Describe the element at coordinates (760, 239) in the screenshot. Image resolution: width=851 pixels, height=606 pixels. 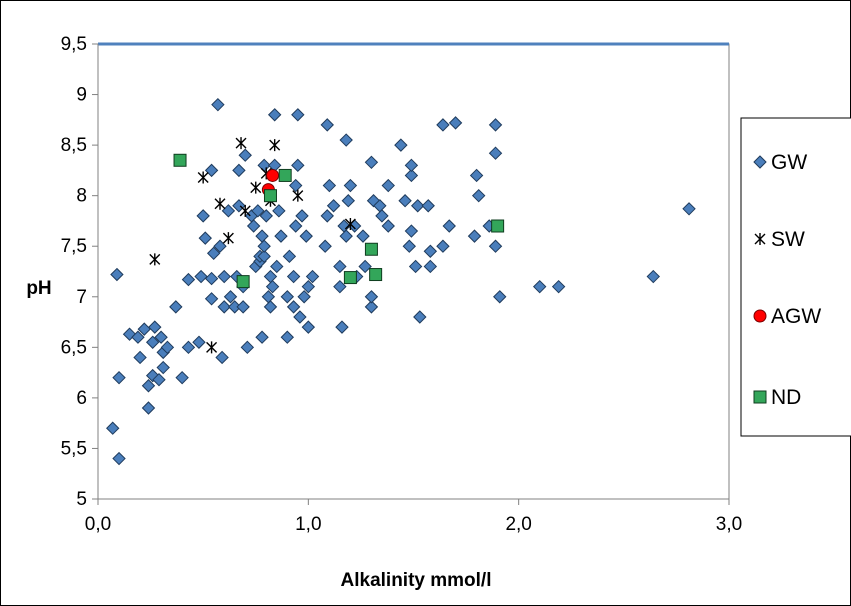
I see `legend-marker-sw` at that location.